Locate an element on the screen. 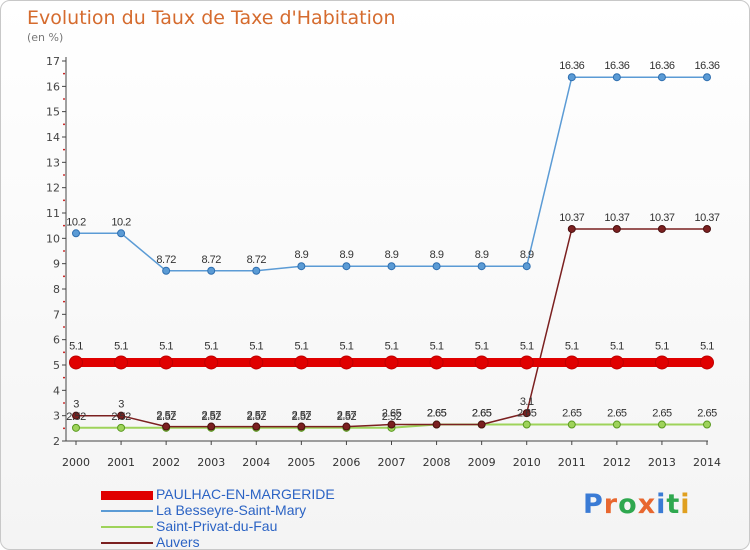 The width and height of the screenshot is (750, 550). legend-label: La Besseyre-Saint-Mary is located at coordinates (231, 510).